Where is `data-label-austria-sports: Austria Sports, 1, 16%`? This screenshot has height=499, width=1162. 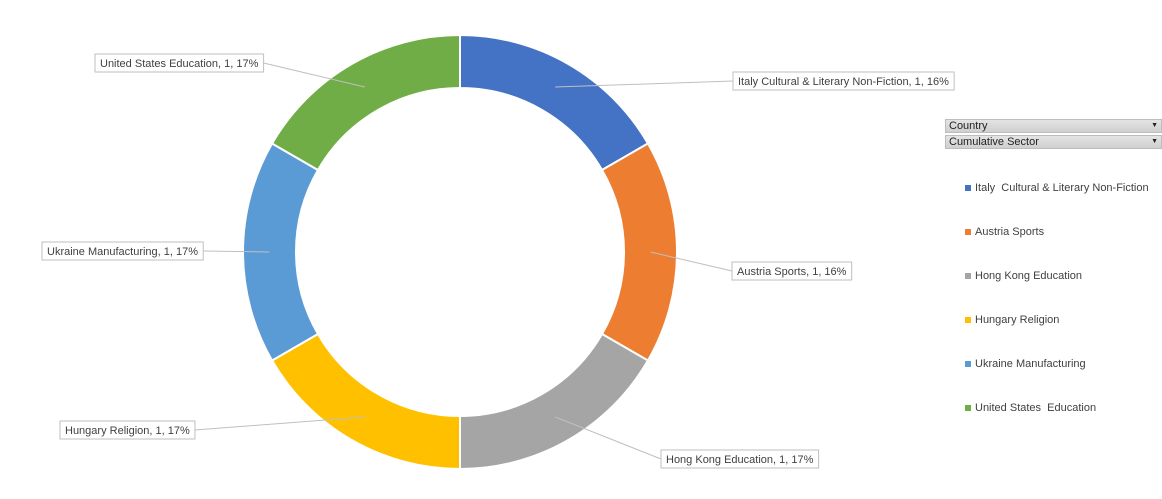
data-label-austria-sports: Austria Sports, 1, 16% is located at coordinates (792, 271).